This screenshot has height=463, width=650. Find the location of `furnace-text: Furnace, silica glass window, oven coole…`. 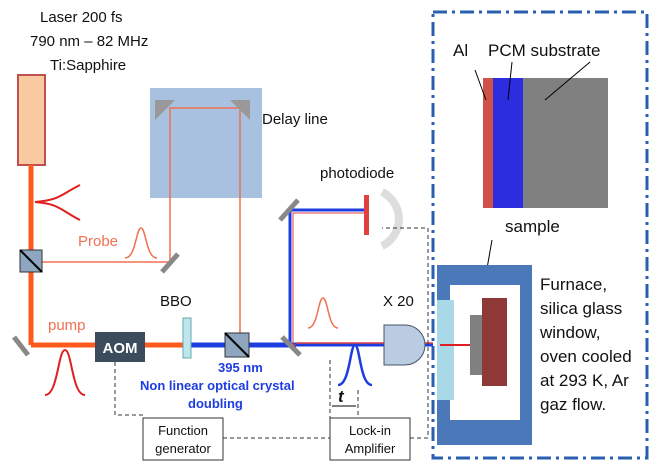

furnace-text: Furnace, silica glass window, oven coole… is located at coordinates (585, 344).